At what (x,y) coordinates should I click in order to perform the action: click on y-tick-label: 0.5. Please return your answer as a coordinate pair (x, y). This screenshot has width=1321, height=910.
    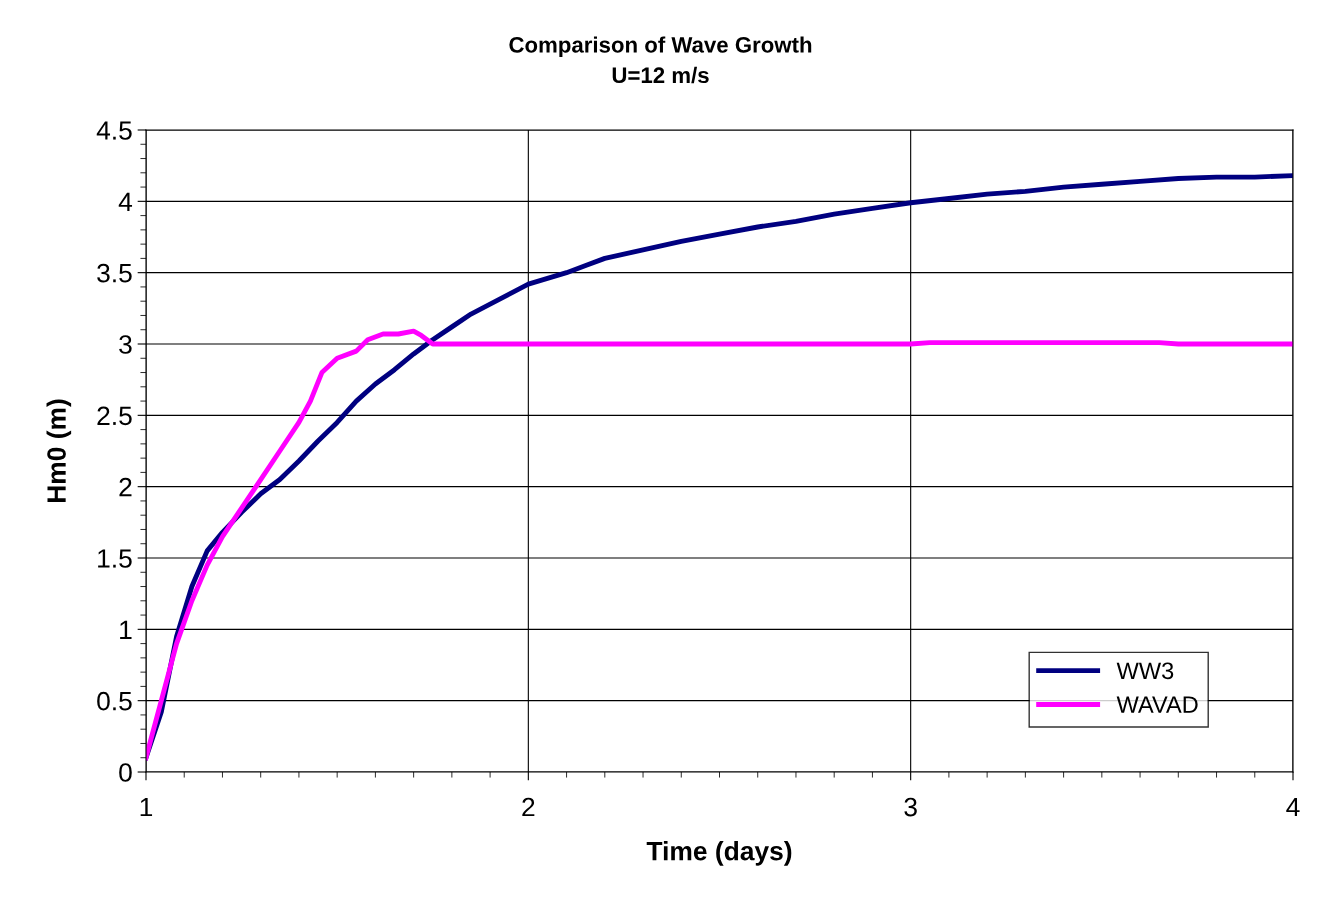
    Looking at the image, I should click on (114, 701).